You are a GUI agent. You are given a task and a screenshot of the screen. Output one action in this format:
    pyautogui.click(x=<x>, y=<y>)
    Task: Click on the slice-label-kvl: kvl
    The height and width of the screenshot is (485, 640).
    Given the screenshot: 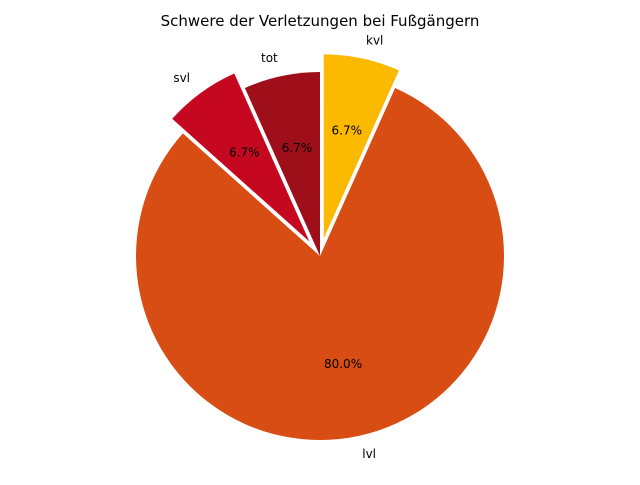 What is the action you would take?
    pyautogui.click(x=374, y=40)
    